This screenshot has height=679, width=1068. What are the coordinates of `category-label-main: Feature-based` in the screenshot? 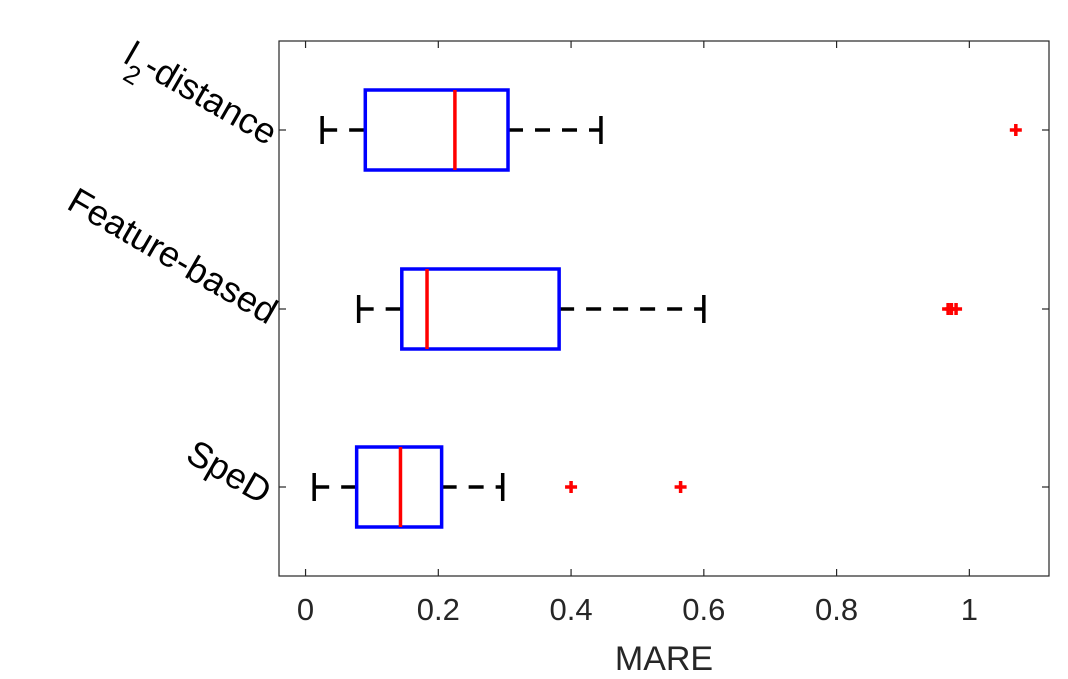 It's located at (172, 255).